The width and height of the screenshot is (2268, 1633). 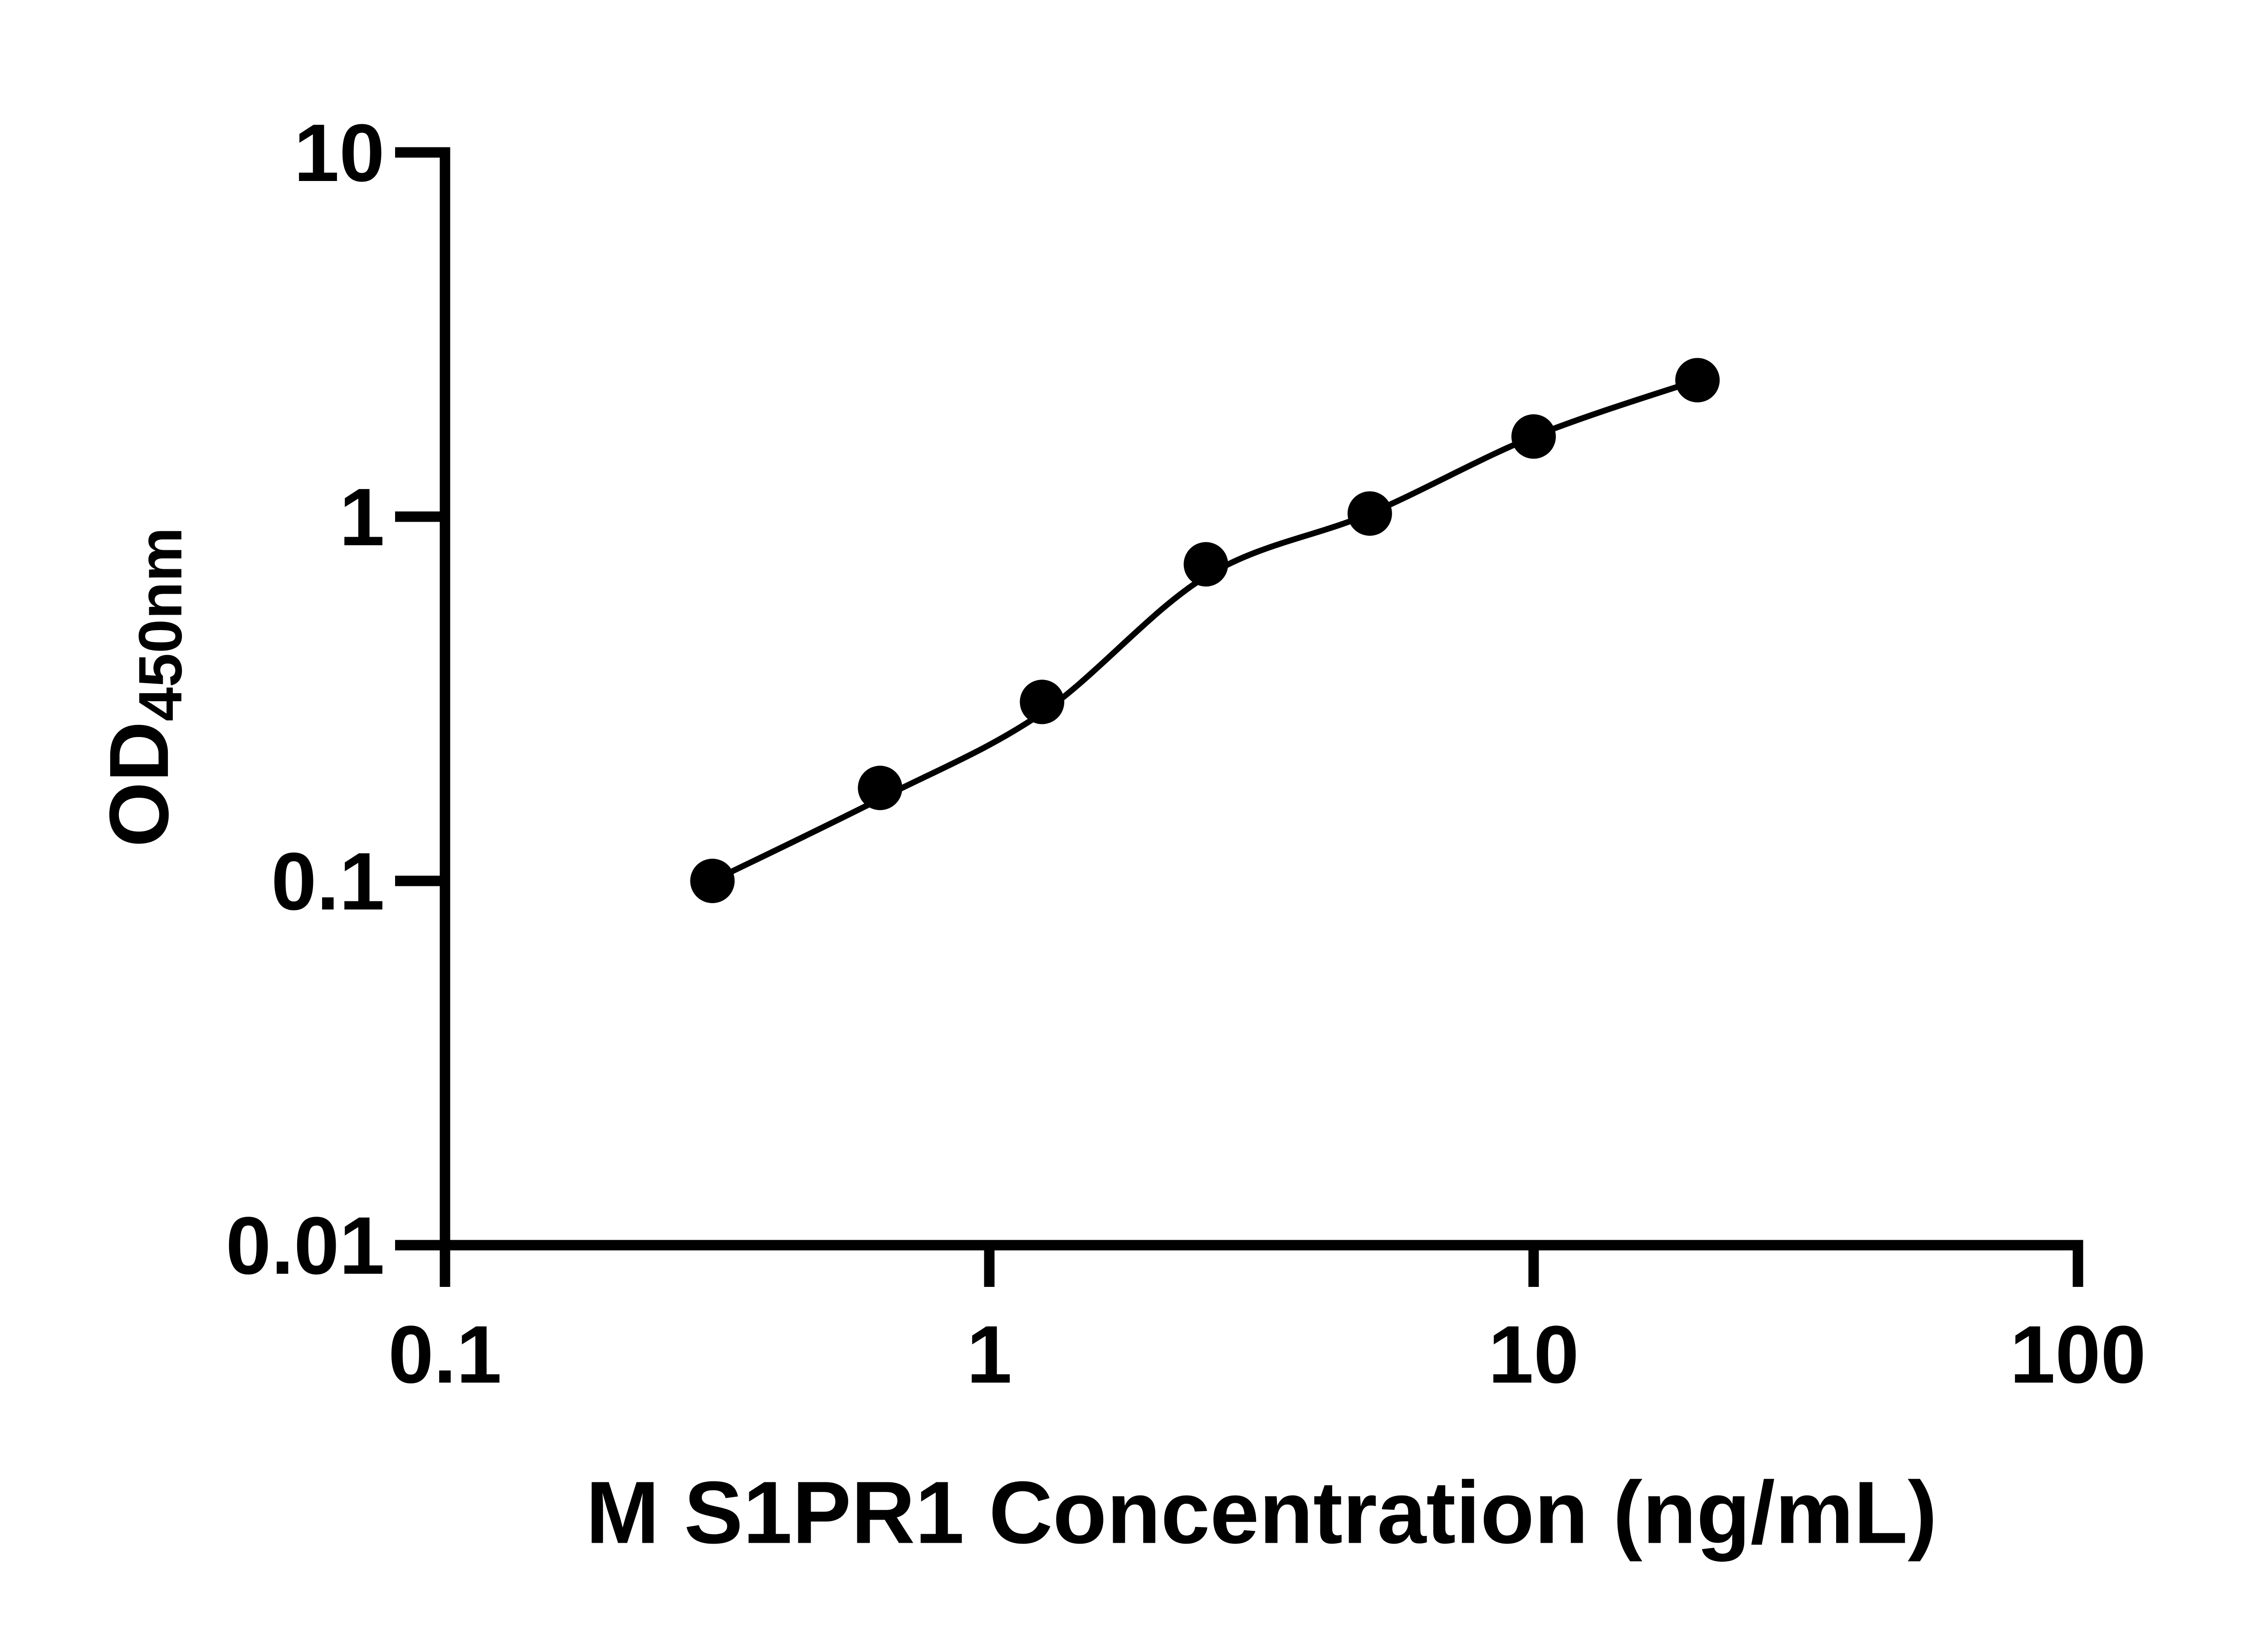 What do you see at coordinates (1205, 630) in the screenshot?
I see `fit-curve-line` at bounding box center [1205, 630].